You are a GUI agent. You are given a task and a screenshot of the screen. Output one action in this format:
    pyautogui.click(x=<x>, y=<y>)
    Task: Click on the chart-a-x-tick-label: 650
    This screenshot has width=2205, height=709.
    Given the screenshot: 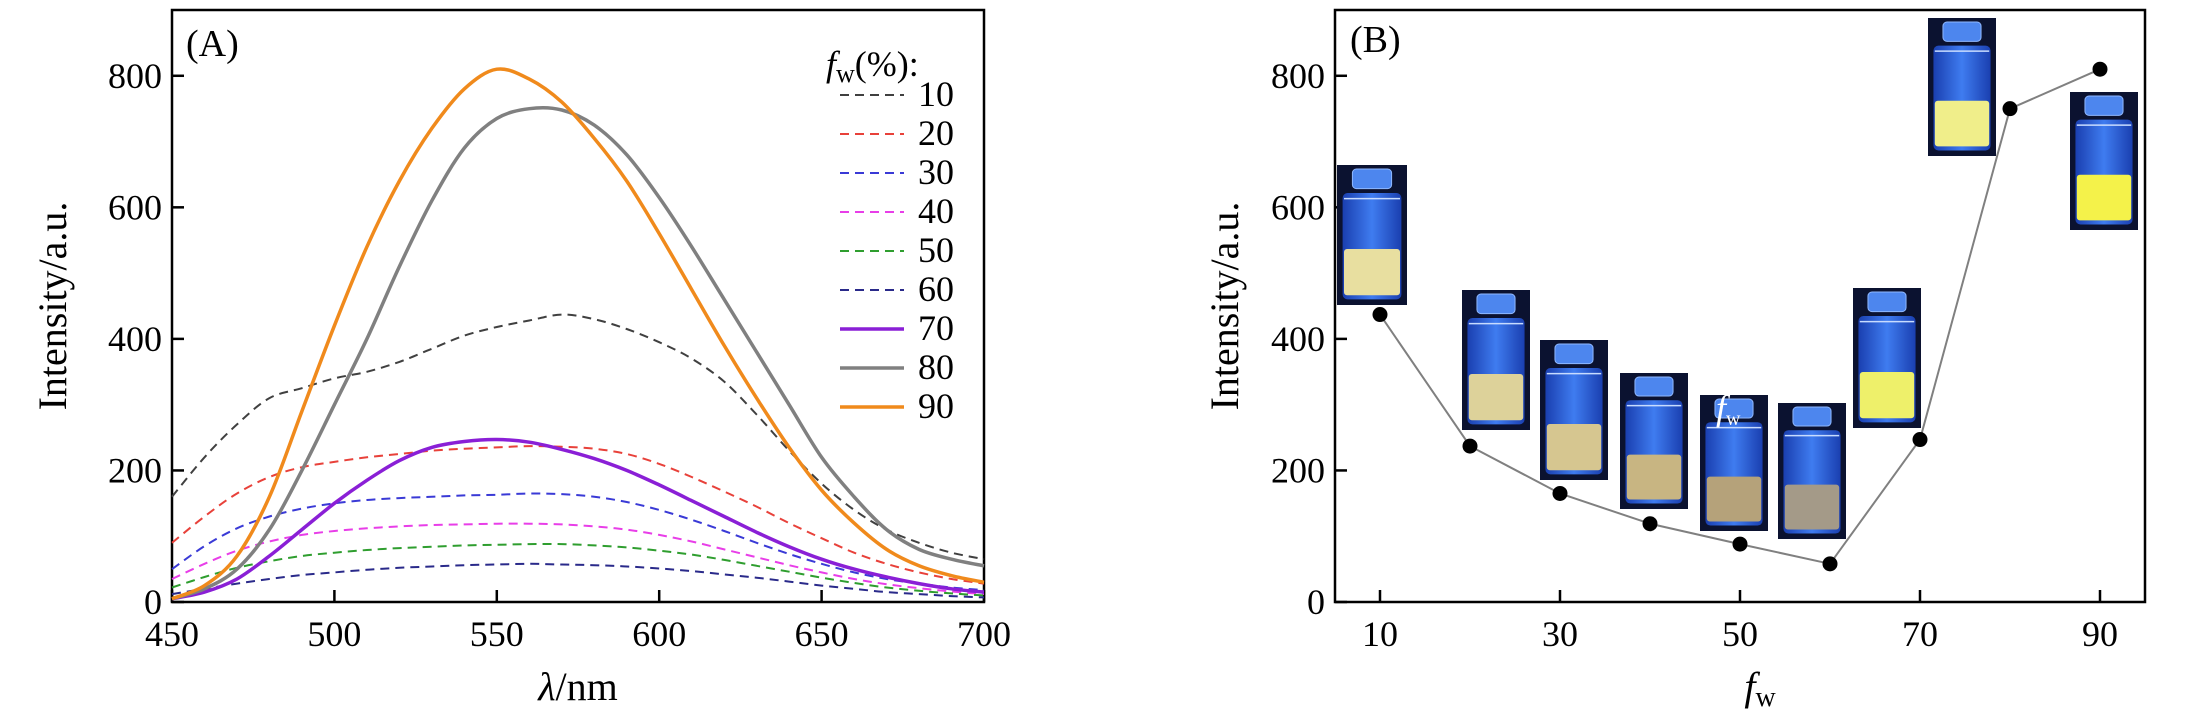 What is the action you would take?
    pyautogui.click(x=822, y=634)
    